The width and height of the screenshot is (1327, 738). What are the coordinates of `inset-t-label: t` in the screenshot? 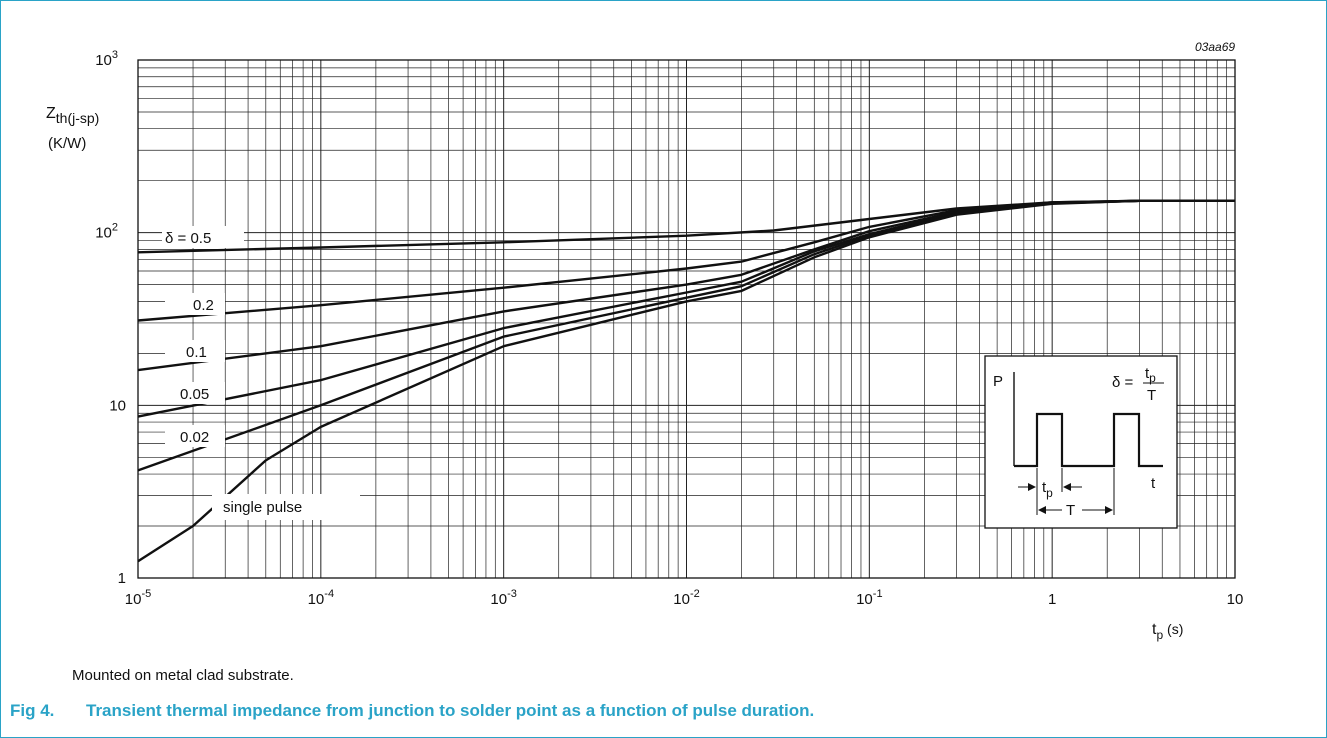 It's located at (1153, 483).